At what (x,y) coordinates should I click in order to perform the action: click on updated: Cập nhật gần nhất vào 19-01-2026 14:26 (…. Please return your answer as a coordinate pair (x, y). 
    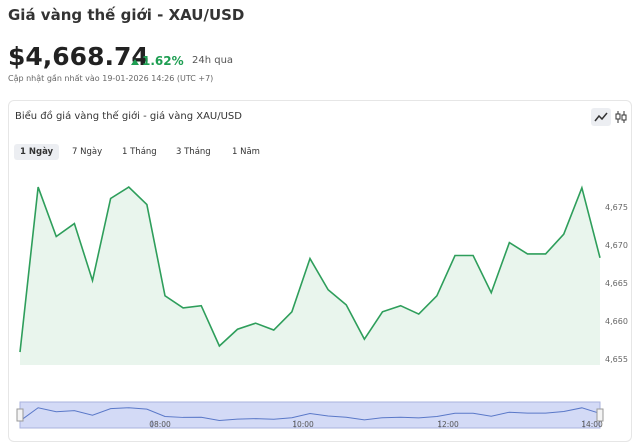
    Looking at the image, I should click on (111, 78).